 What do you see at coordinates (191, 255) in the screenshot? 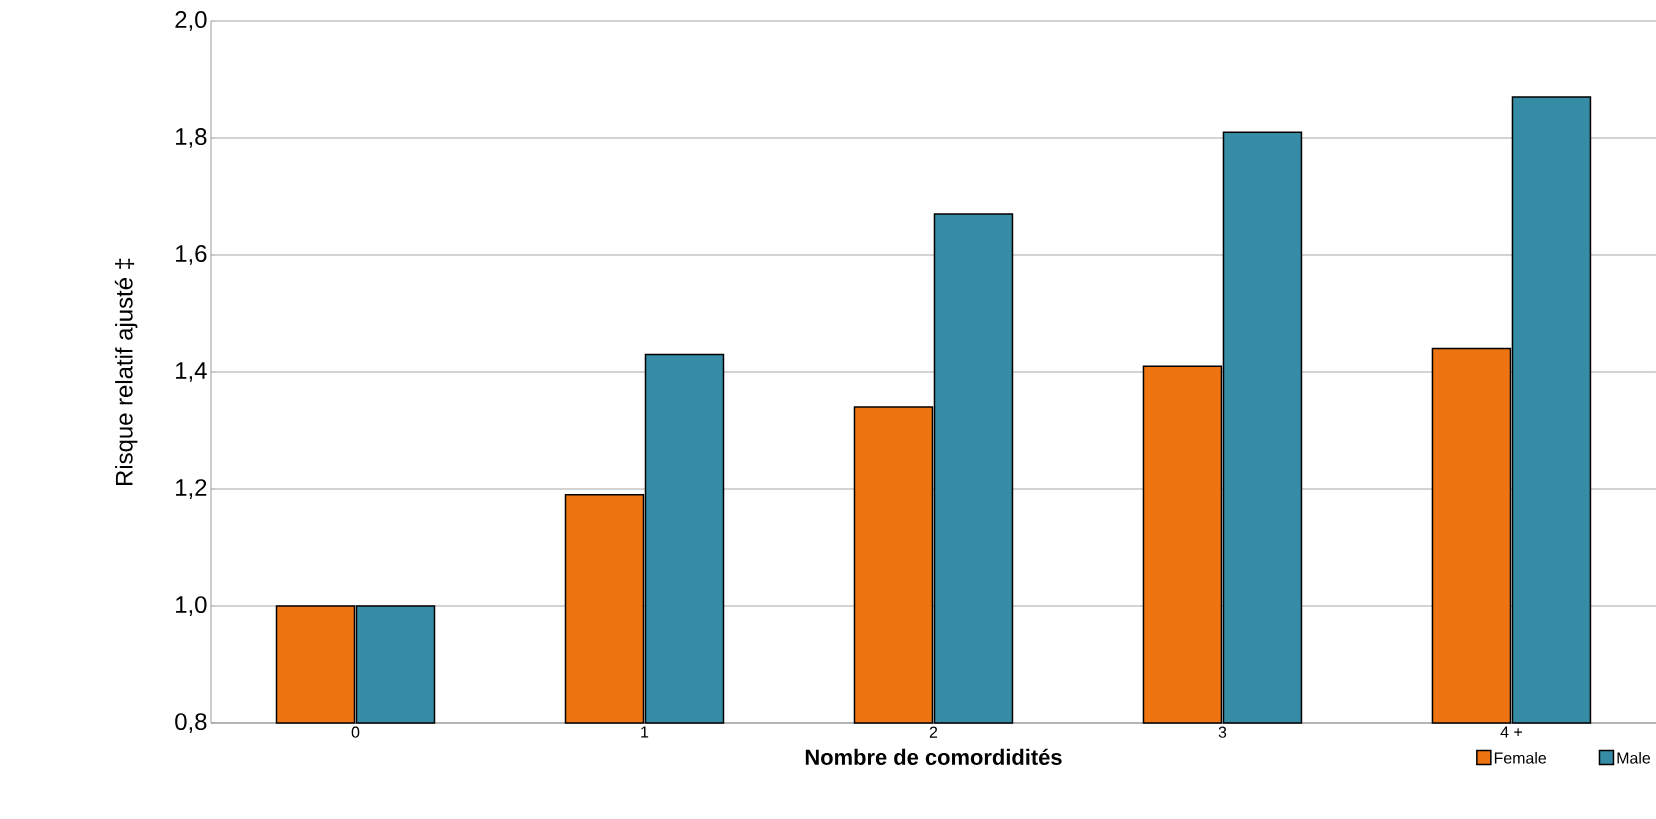
I see `y-tick-label: 1,6` at bounding box center [191, 255].